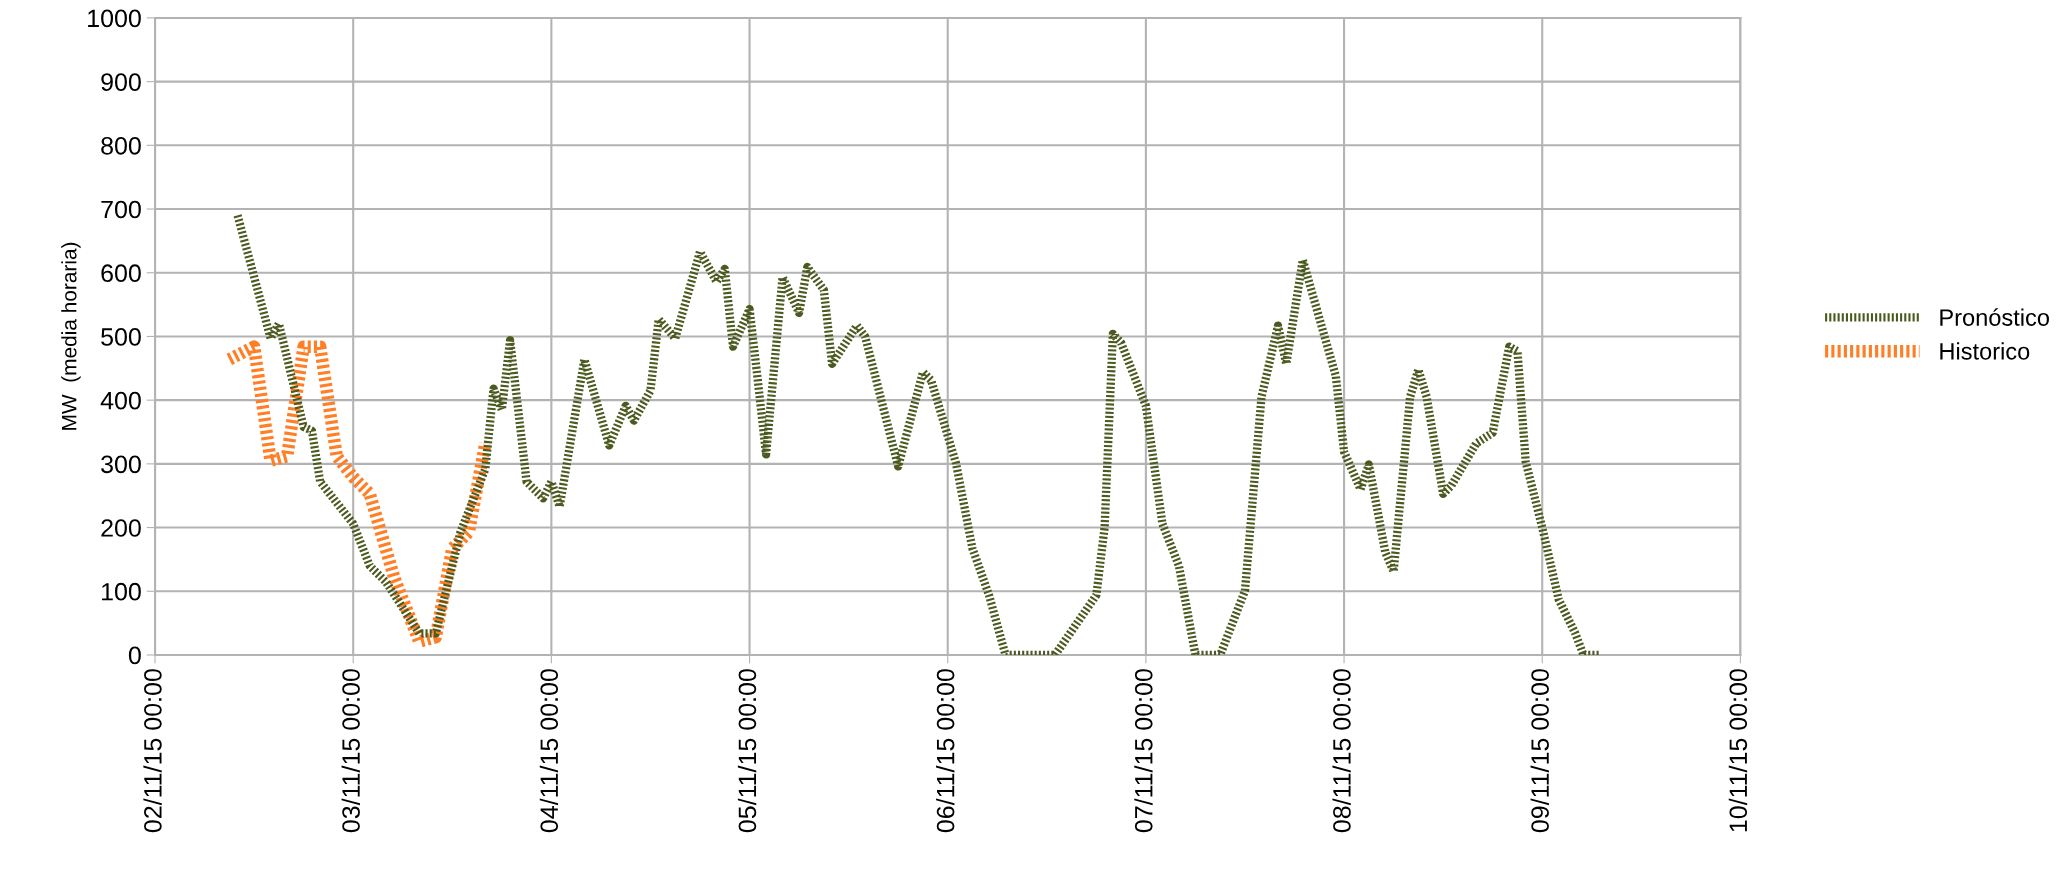 The height and width of the screenshot is (896, 2067). Describe the element at coordinates (1994, 317) in the screenshot. I see `legend-label: Pronóstico` at that location.